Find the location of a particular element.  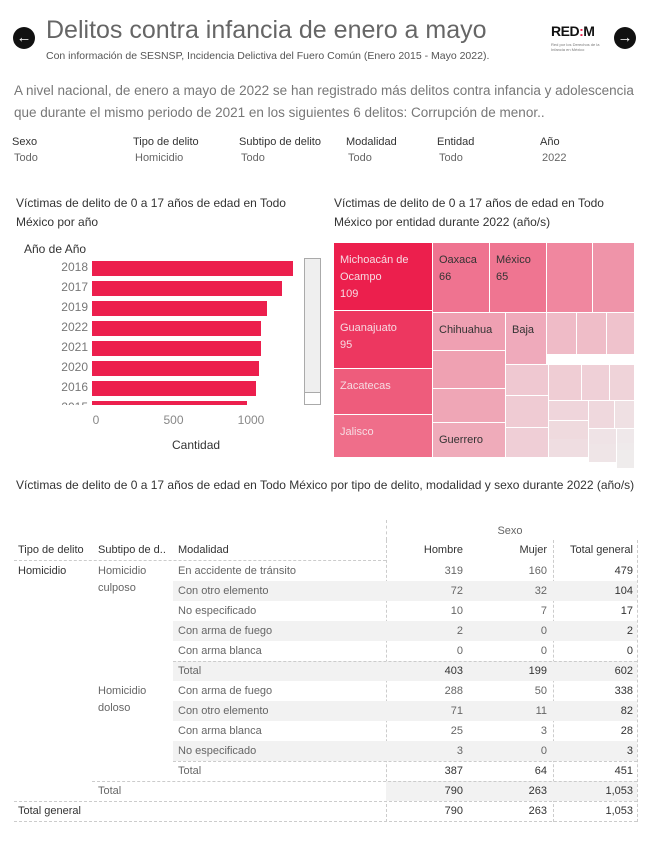

column-header: Modalidad is located at coordinates (203, 550).